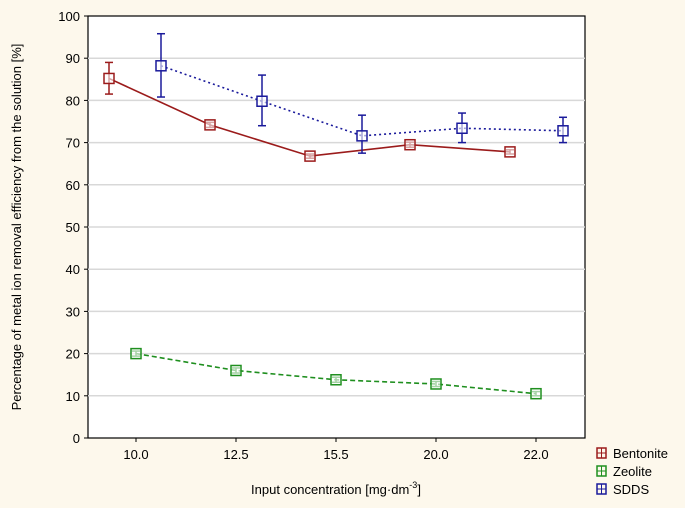  What do you see at coordinates (336, 488) in the screenshot?
I see `x-axis-label: Input concentration [mg·dm-3]` at bounding box center [336, 488].